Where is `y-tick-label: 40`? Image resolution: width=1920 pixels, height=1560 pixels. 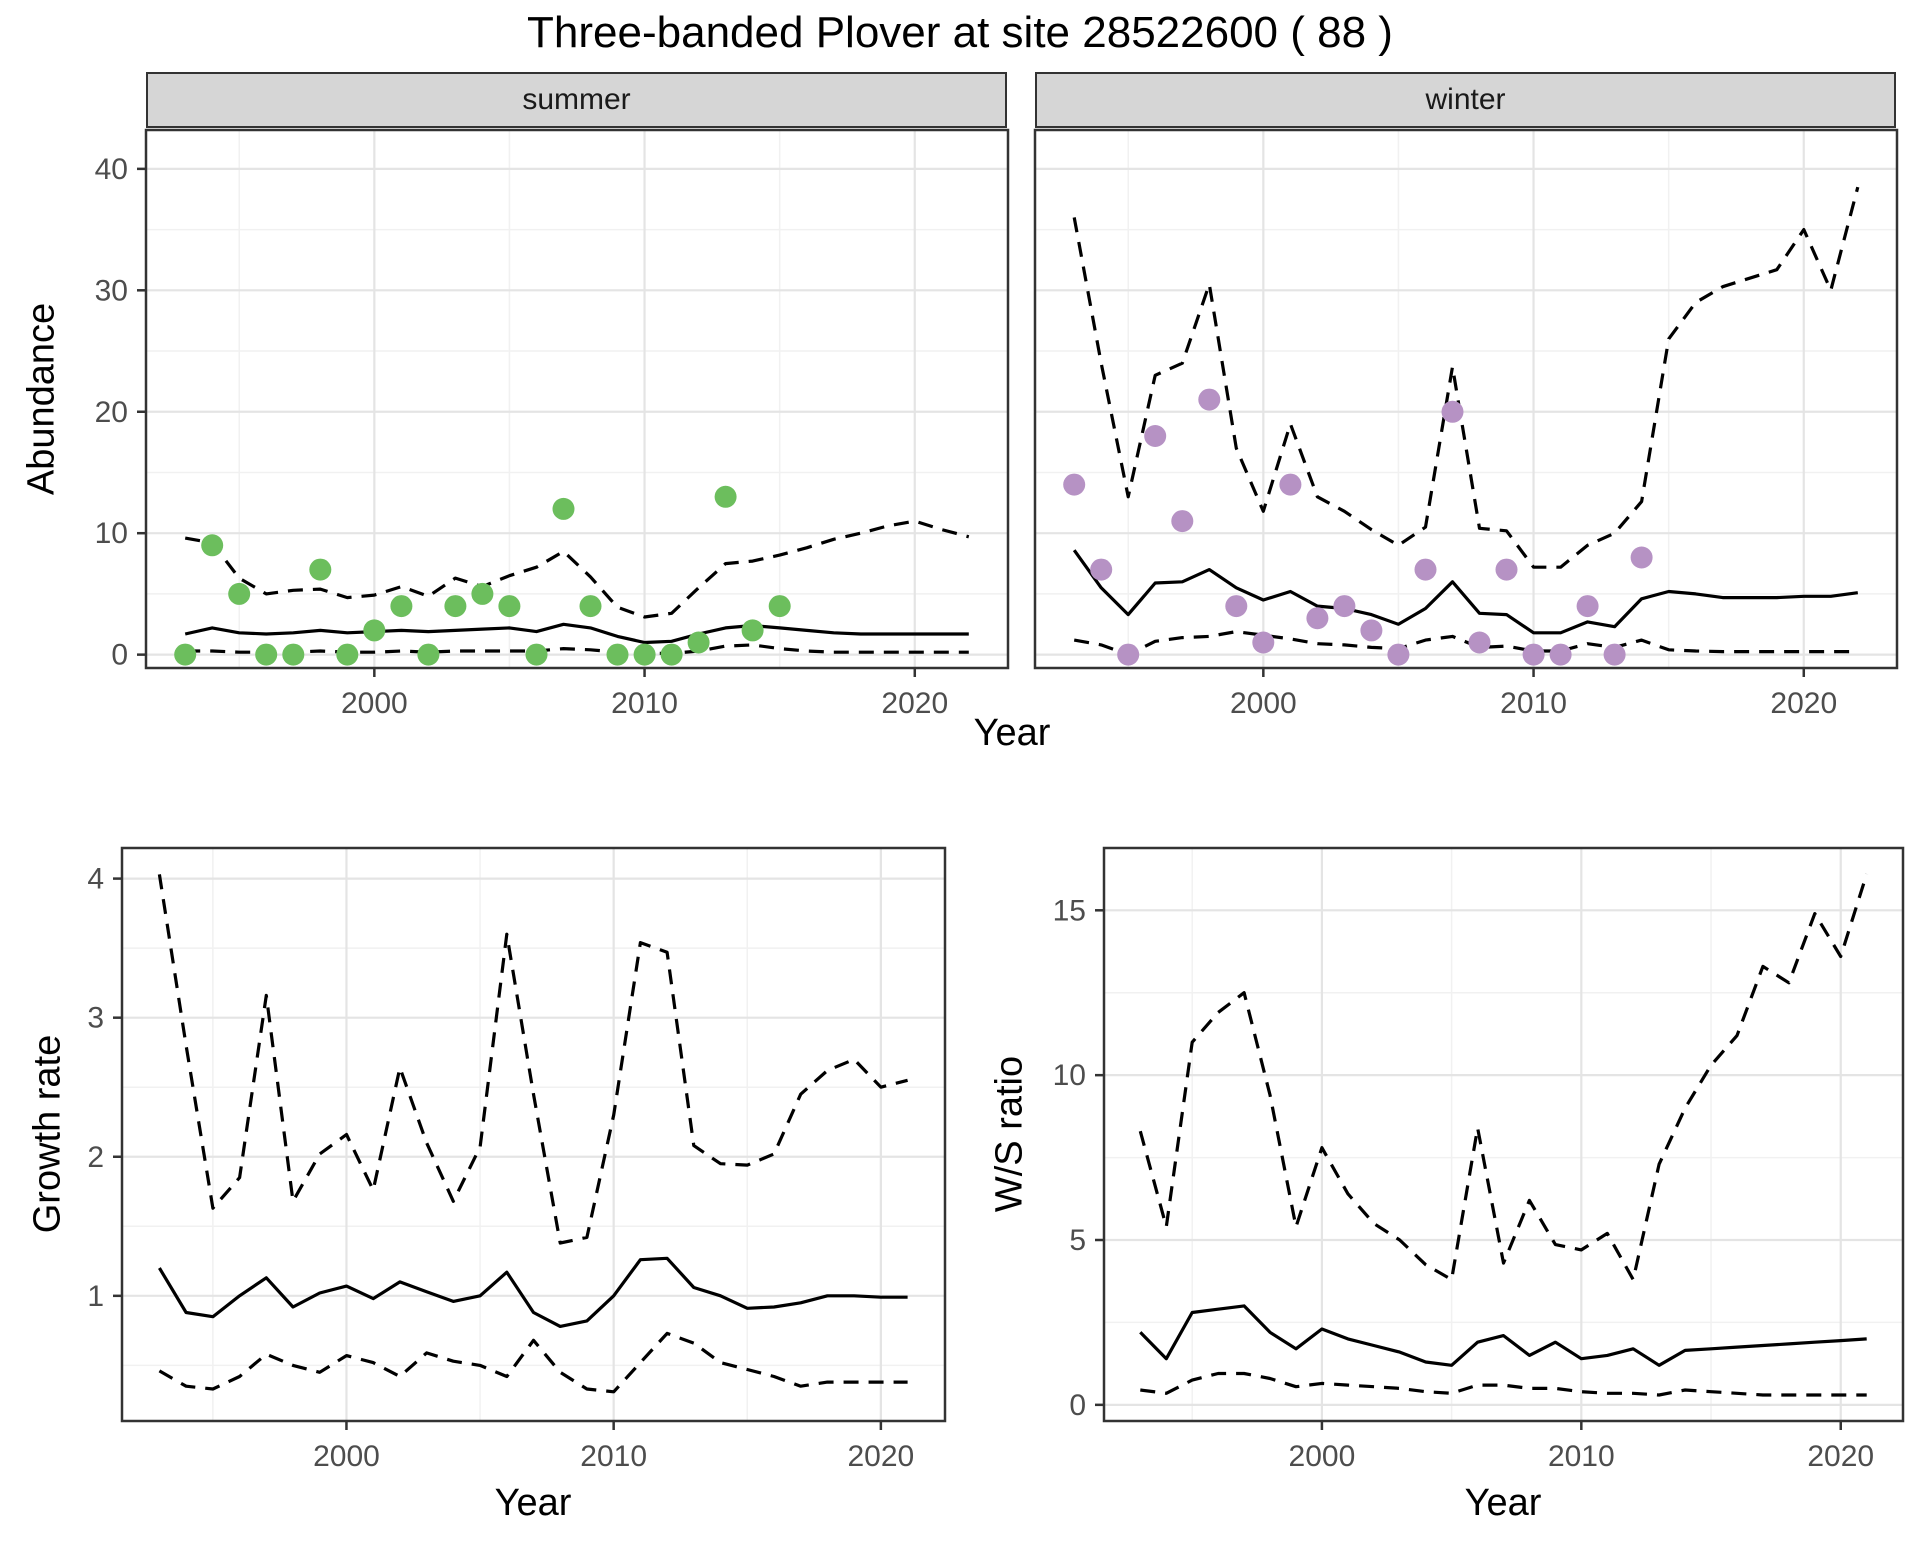
y-tick-label: 40 is located at coordinates (111, 169).